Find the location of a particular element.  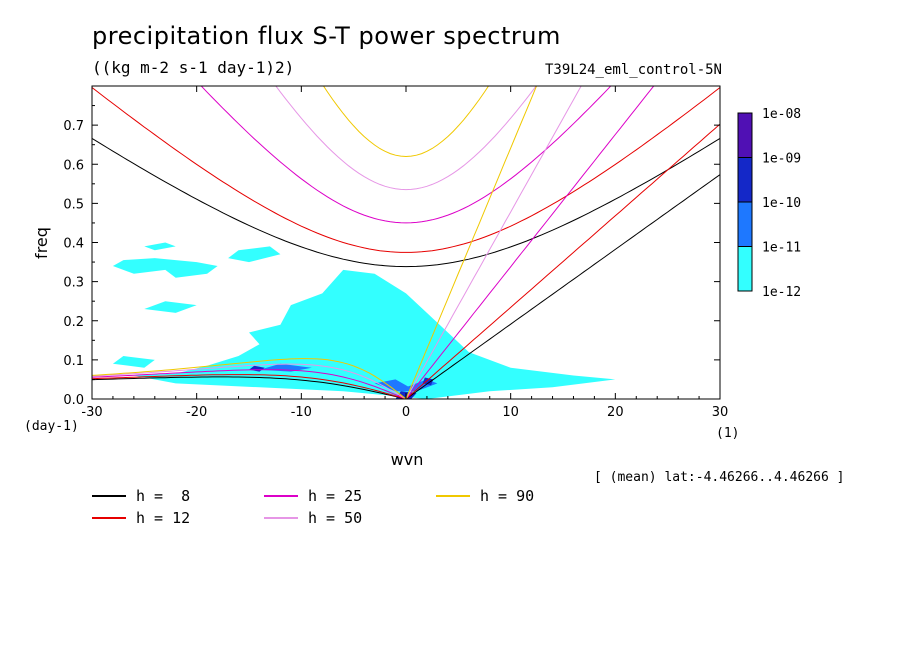

colorbar-label: 1e-09 is located at coordinates (781, 159).